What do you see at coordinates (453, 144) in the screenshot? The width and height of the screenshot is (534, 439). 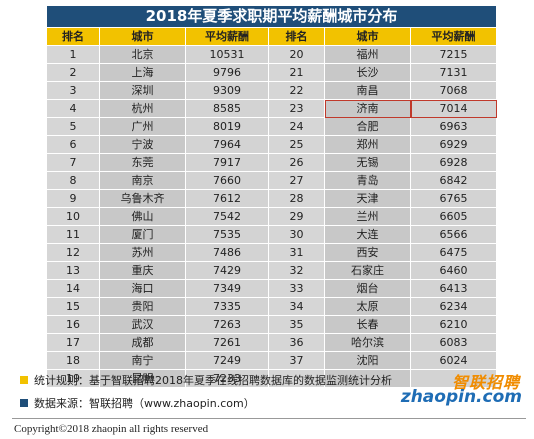 I see `right-salary-cell: 6929` at bounding box center [453, 144].